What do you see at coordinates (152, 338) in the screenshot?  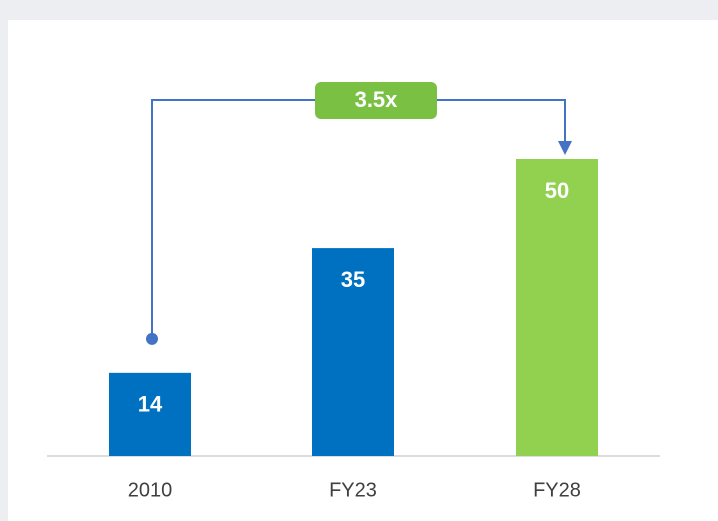 I see `connector-dot` at bounding box center [152, 338].